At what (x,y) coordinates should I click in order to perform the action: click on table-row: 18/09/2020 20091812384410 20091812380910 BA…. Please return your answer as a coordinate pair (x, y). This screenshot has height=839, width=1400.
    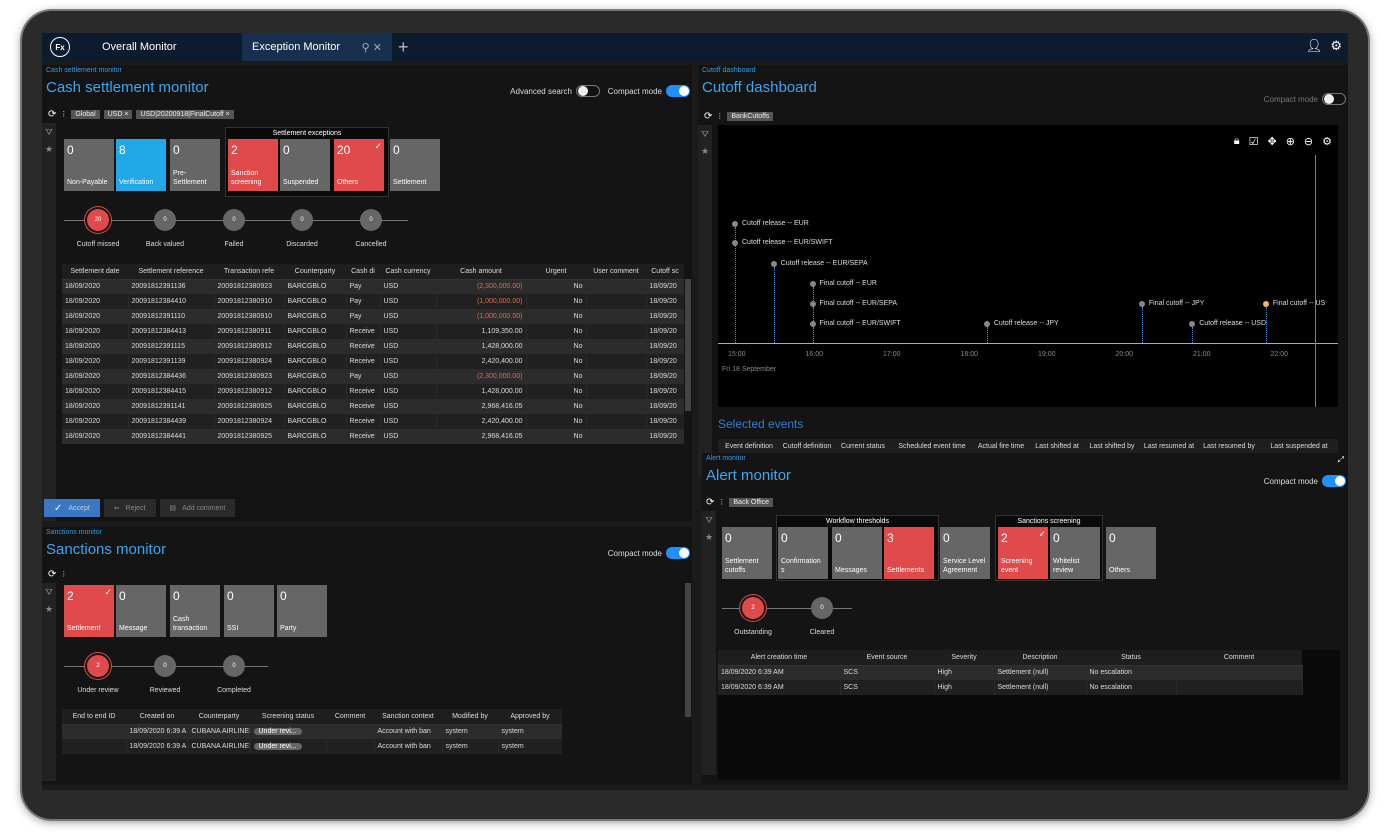
    Looking at the image, I should click on (373, 301).